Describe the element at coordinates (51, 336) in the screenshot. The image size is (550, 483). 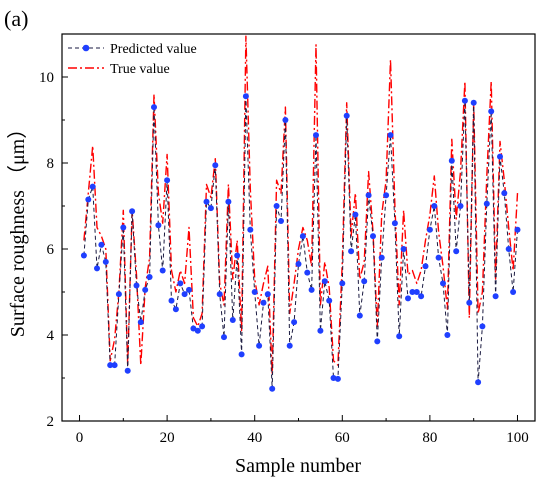
I see `y-tick-label: 4` at that location.